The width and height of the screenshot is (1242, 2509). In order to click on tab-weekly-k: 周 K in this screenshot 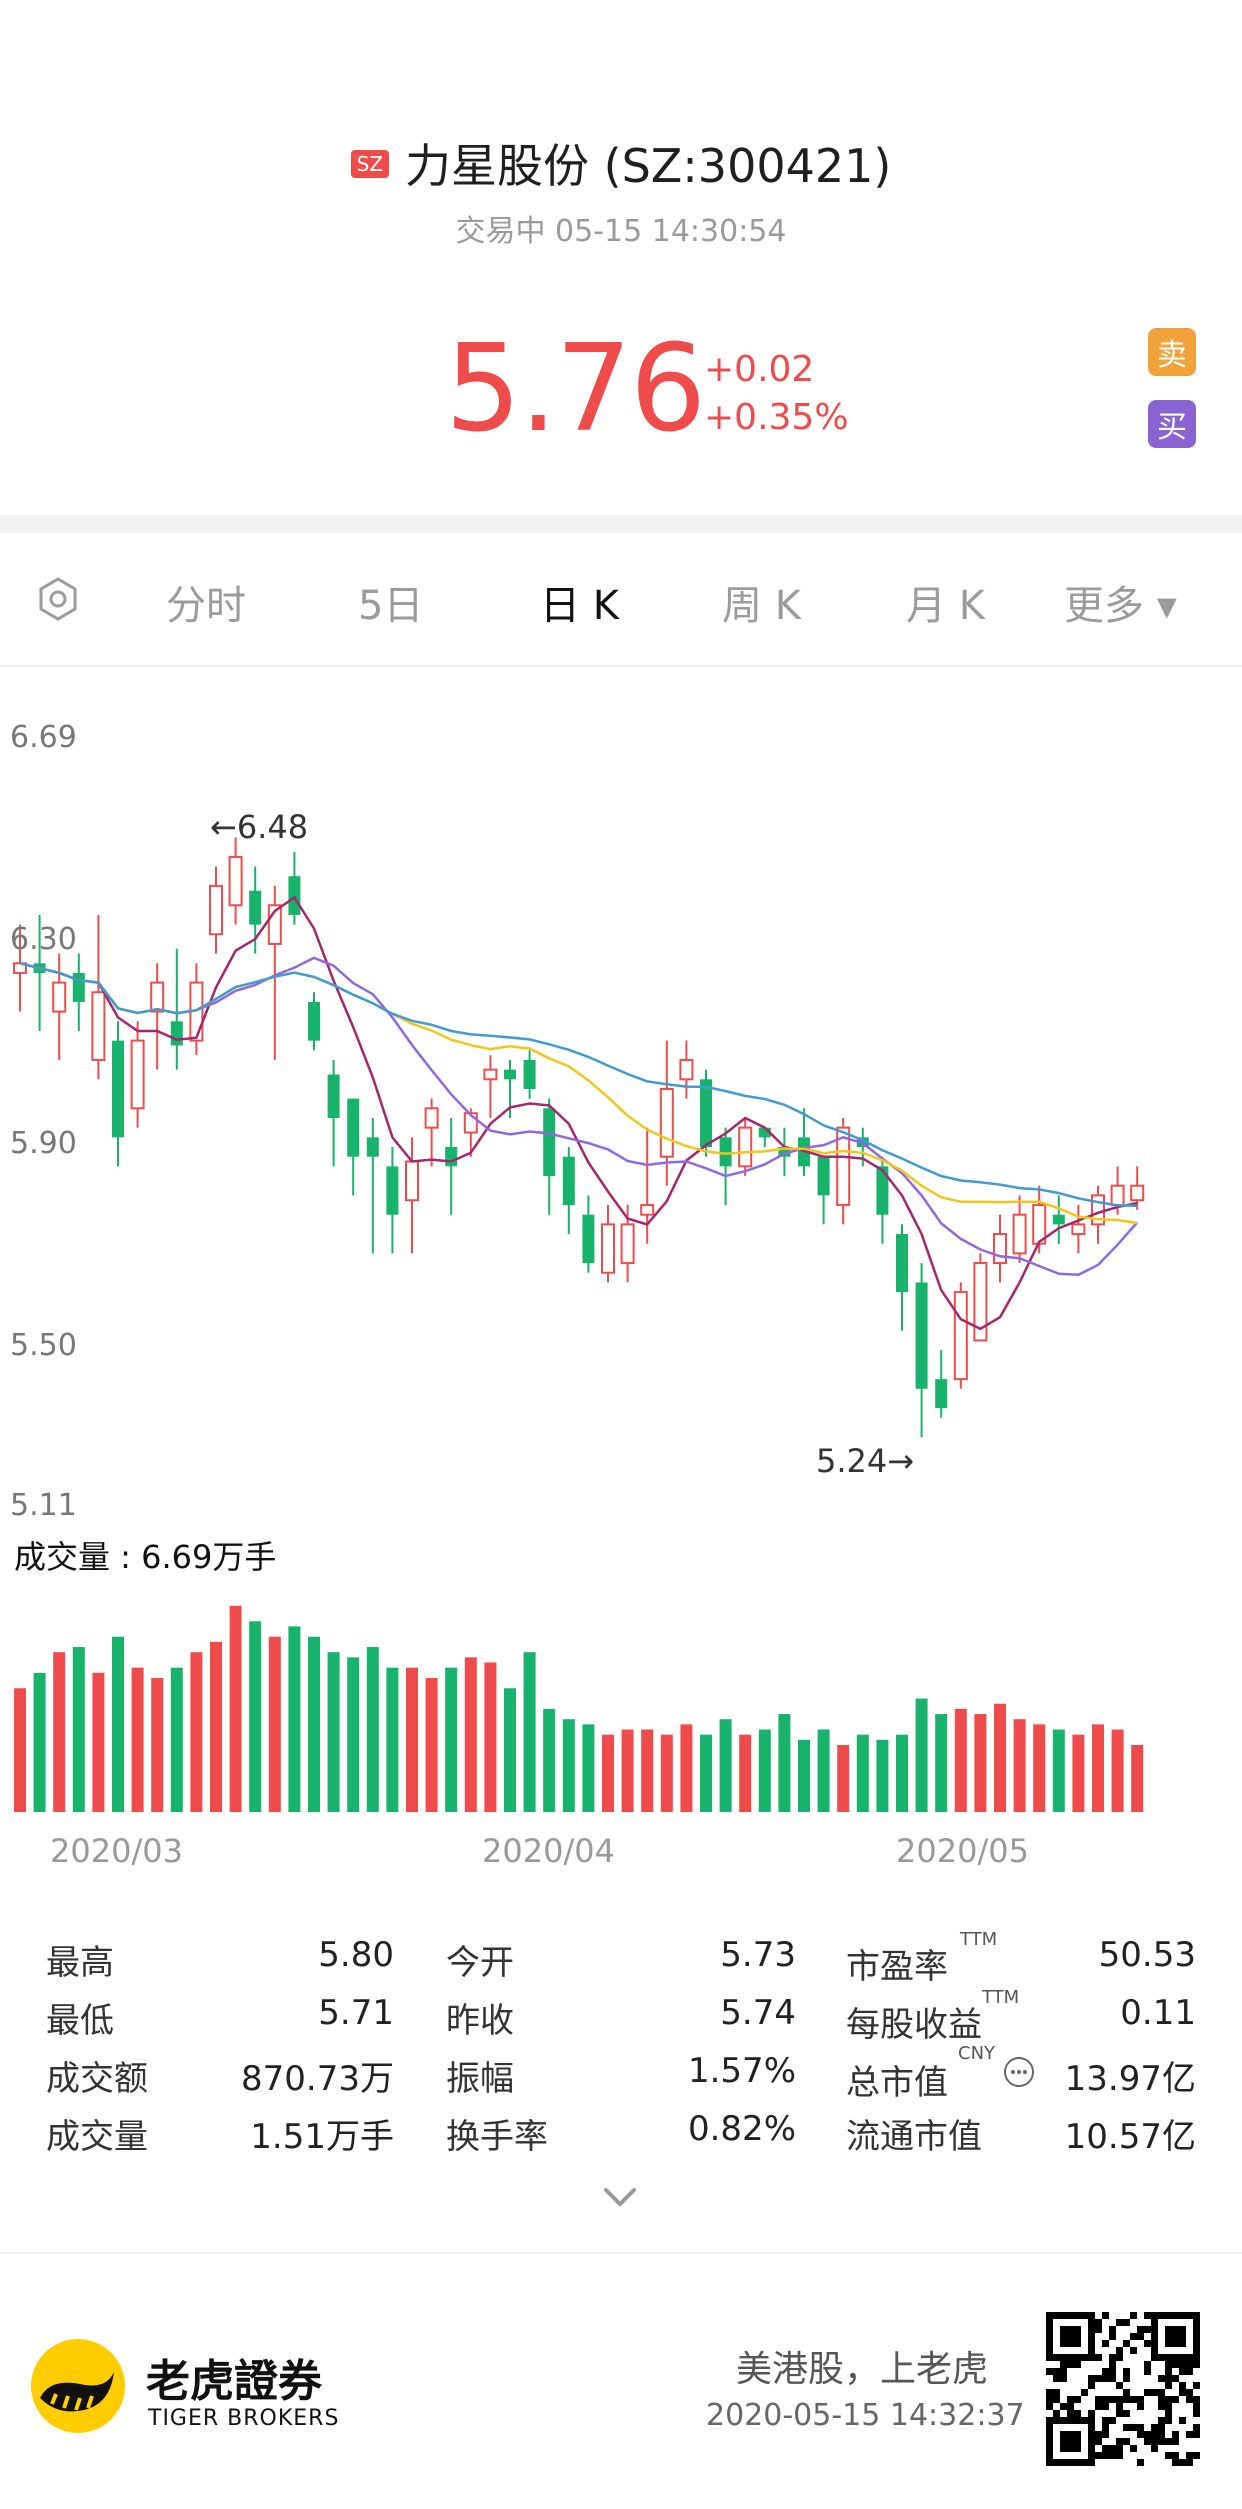, I will do `click(761, 606)`.